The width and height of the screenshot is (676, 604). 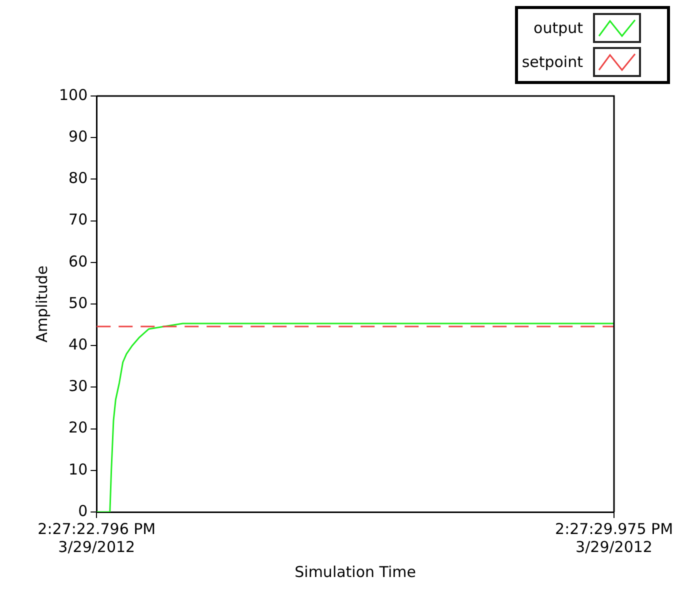 I want to click on legend-label: output, so click(x=558, y=28).